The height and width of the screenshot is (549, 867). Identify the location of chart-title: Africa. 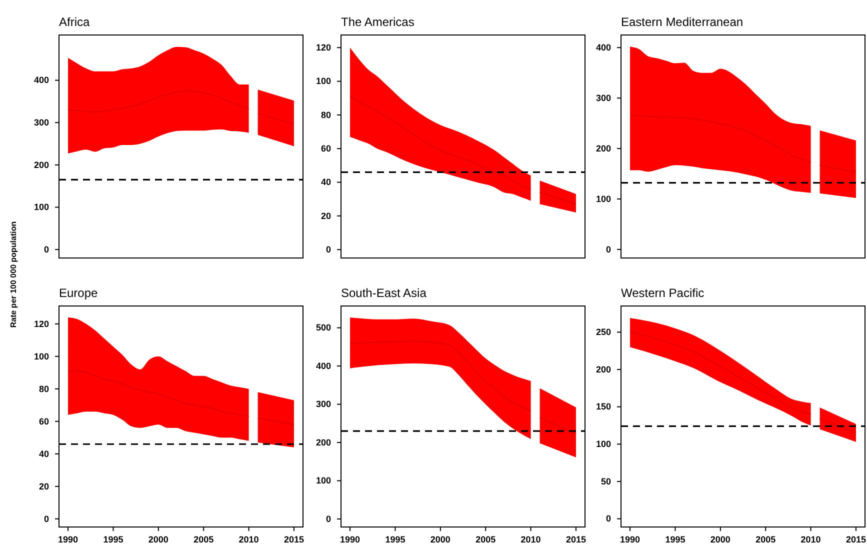
(74, 22).